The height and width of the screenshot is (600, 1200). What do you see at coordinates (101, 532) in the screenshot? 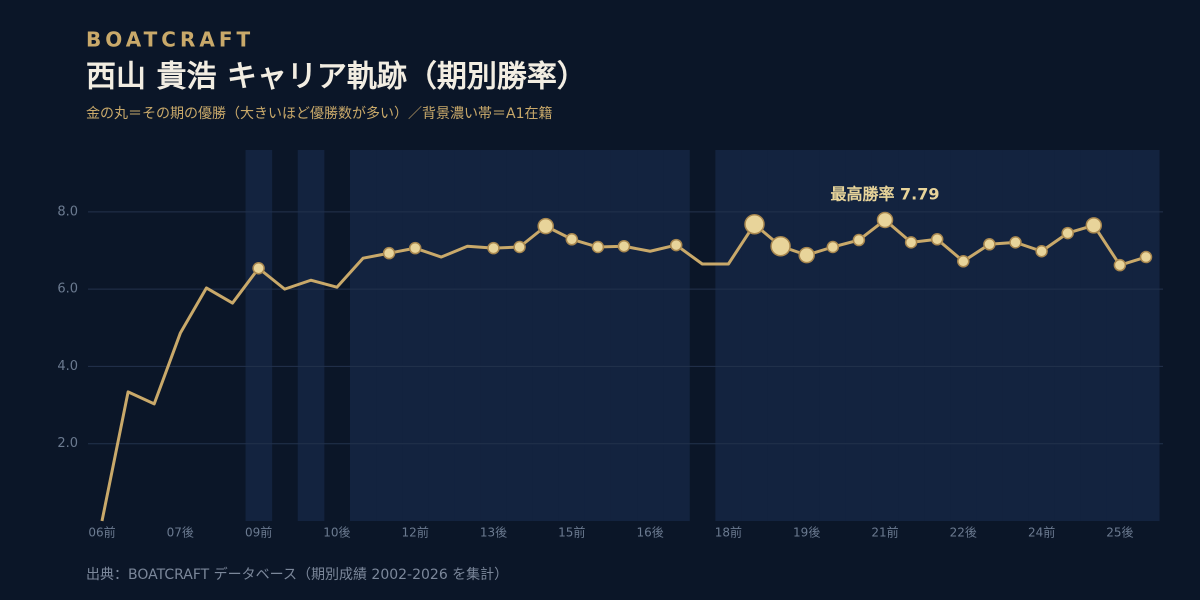
I see `x-tick-label: 06前` at bounding box center [101, 532].